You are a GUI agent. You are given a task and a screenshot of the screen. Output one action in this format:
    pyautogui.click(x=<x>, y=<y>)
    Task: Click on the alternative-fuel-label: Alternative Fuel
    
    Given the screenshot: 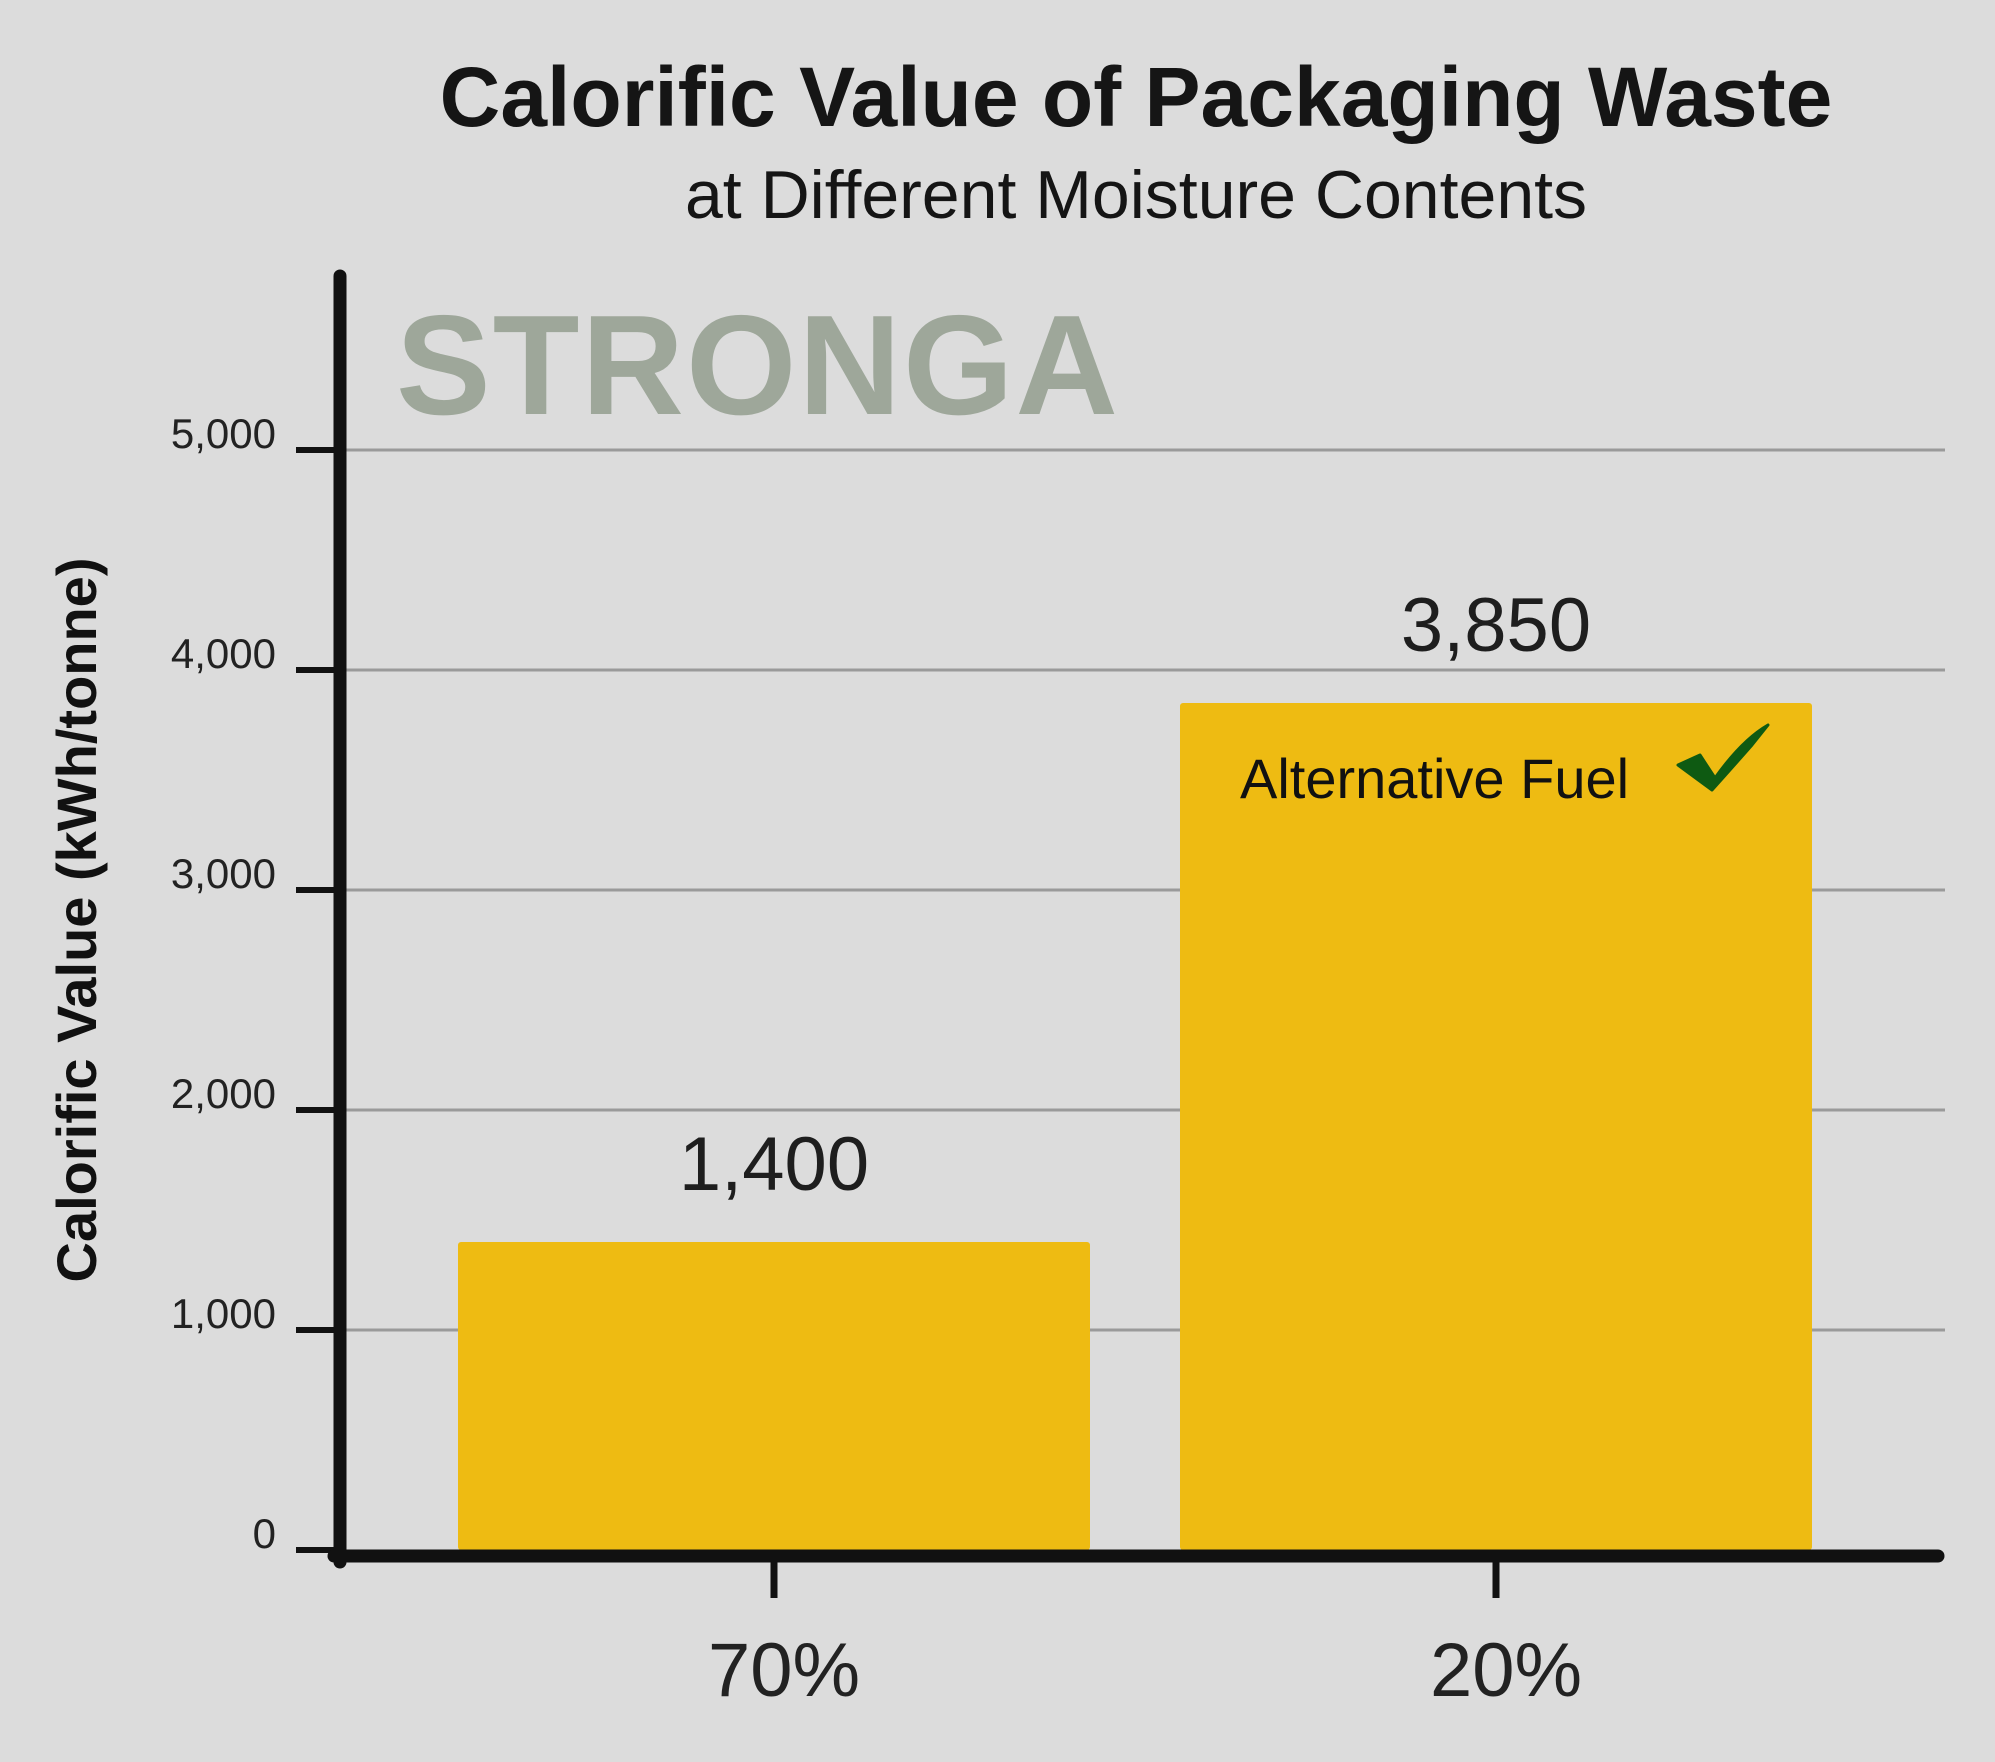 What is the action you would take?
    pyautogui.click(x=1434, y=778)
    